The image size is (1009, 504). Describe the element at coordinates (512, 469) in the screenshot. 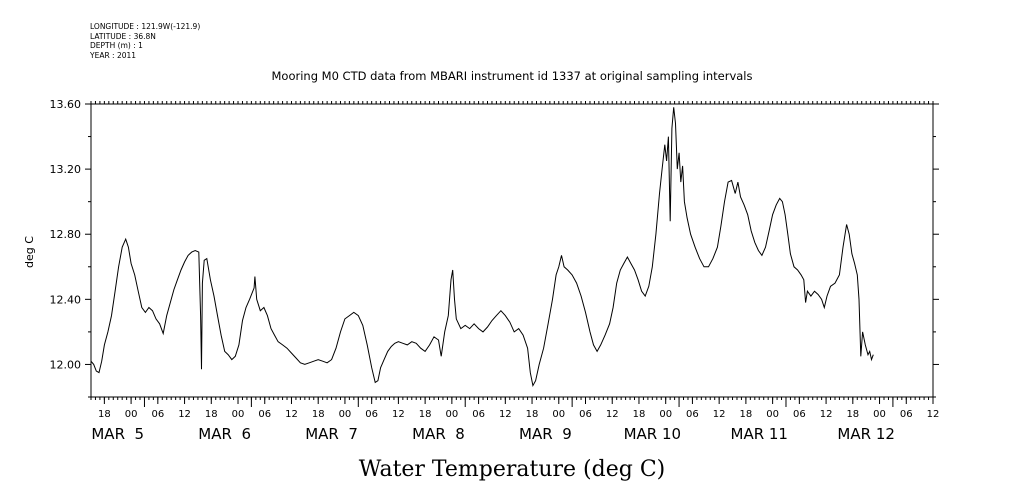

I see `x-axis-label: Water Temperature (deg C)` at that location.